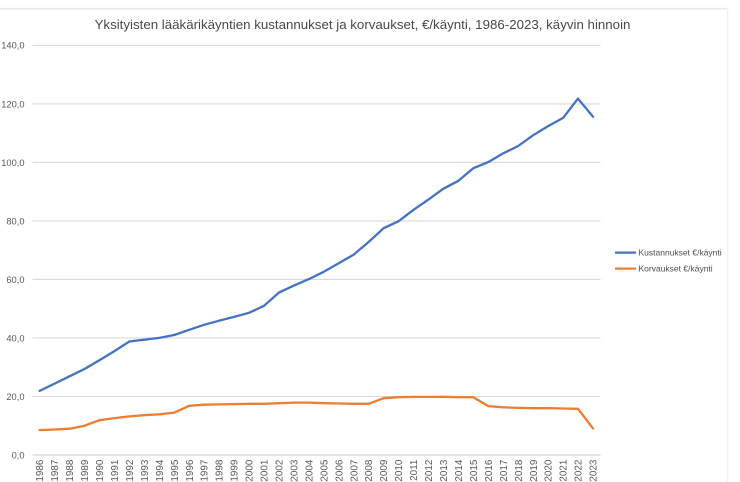 The height and width of the screenshot is (482, 740). What do you see at coordinates (15, 280) in the screenshot?
I see `svg-text: 60,0` at bounding box center [15, 280].